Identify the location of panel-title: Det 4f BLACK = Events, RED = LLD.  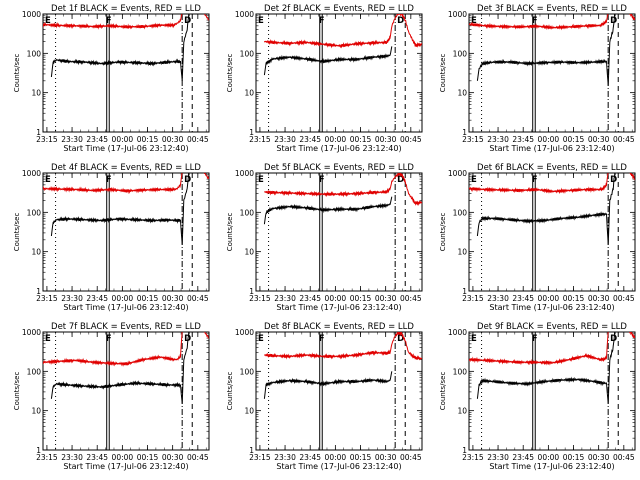
(126, 168).